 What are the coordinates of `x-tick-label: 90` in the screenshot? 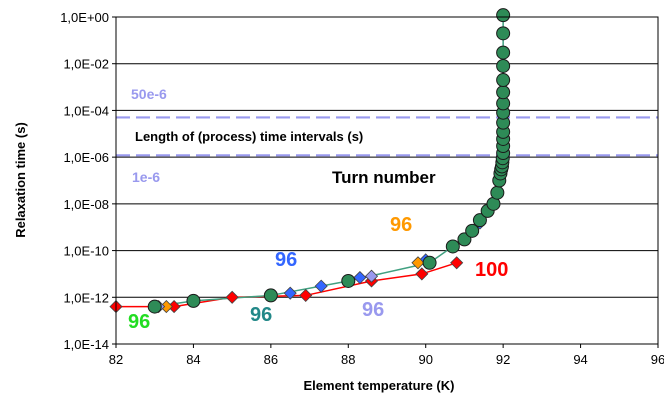 It's located at (425, 359).